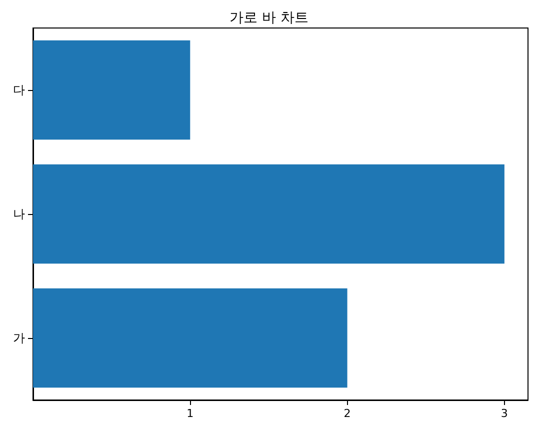  What do you see at coordinates (19, 214) in the screenshot?
I see `y-tick-label: 나` at bounding box center [19, 214].